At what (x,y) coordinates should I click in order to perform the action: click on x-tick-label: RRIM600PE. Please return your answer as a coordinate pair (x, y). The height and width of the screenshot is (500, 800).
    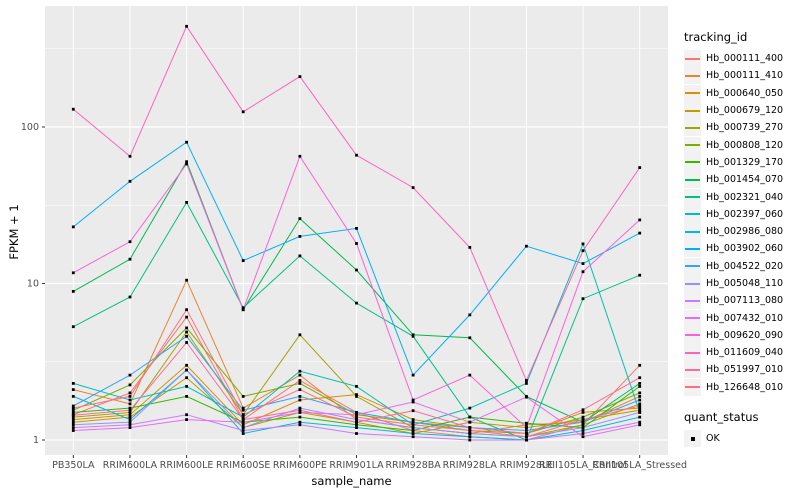
    Looking at the image, I should click on (300, 465).